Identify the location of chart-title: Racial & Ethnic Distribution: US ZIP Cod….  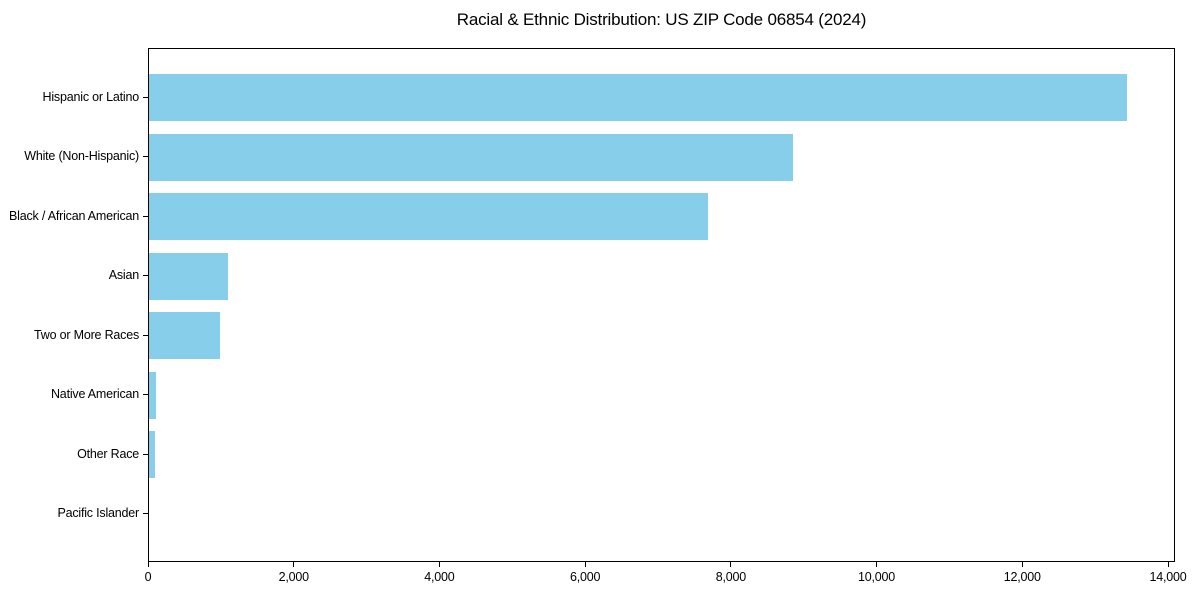
(661, 19).